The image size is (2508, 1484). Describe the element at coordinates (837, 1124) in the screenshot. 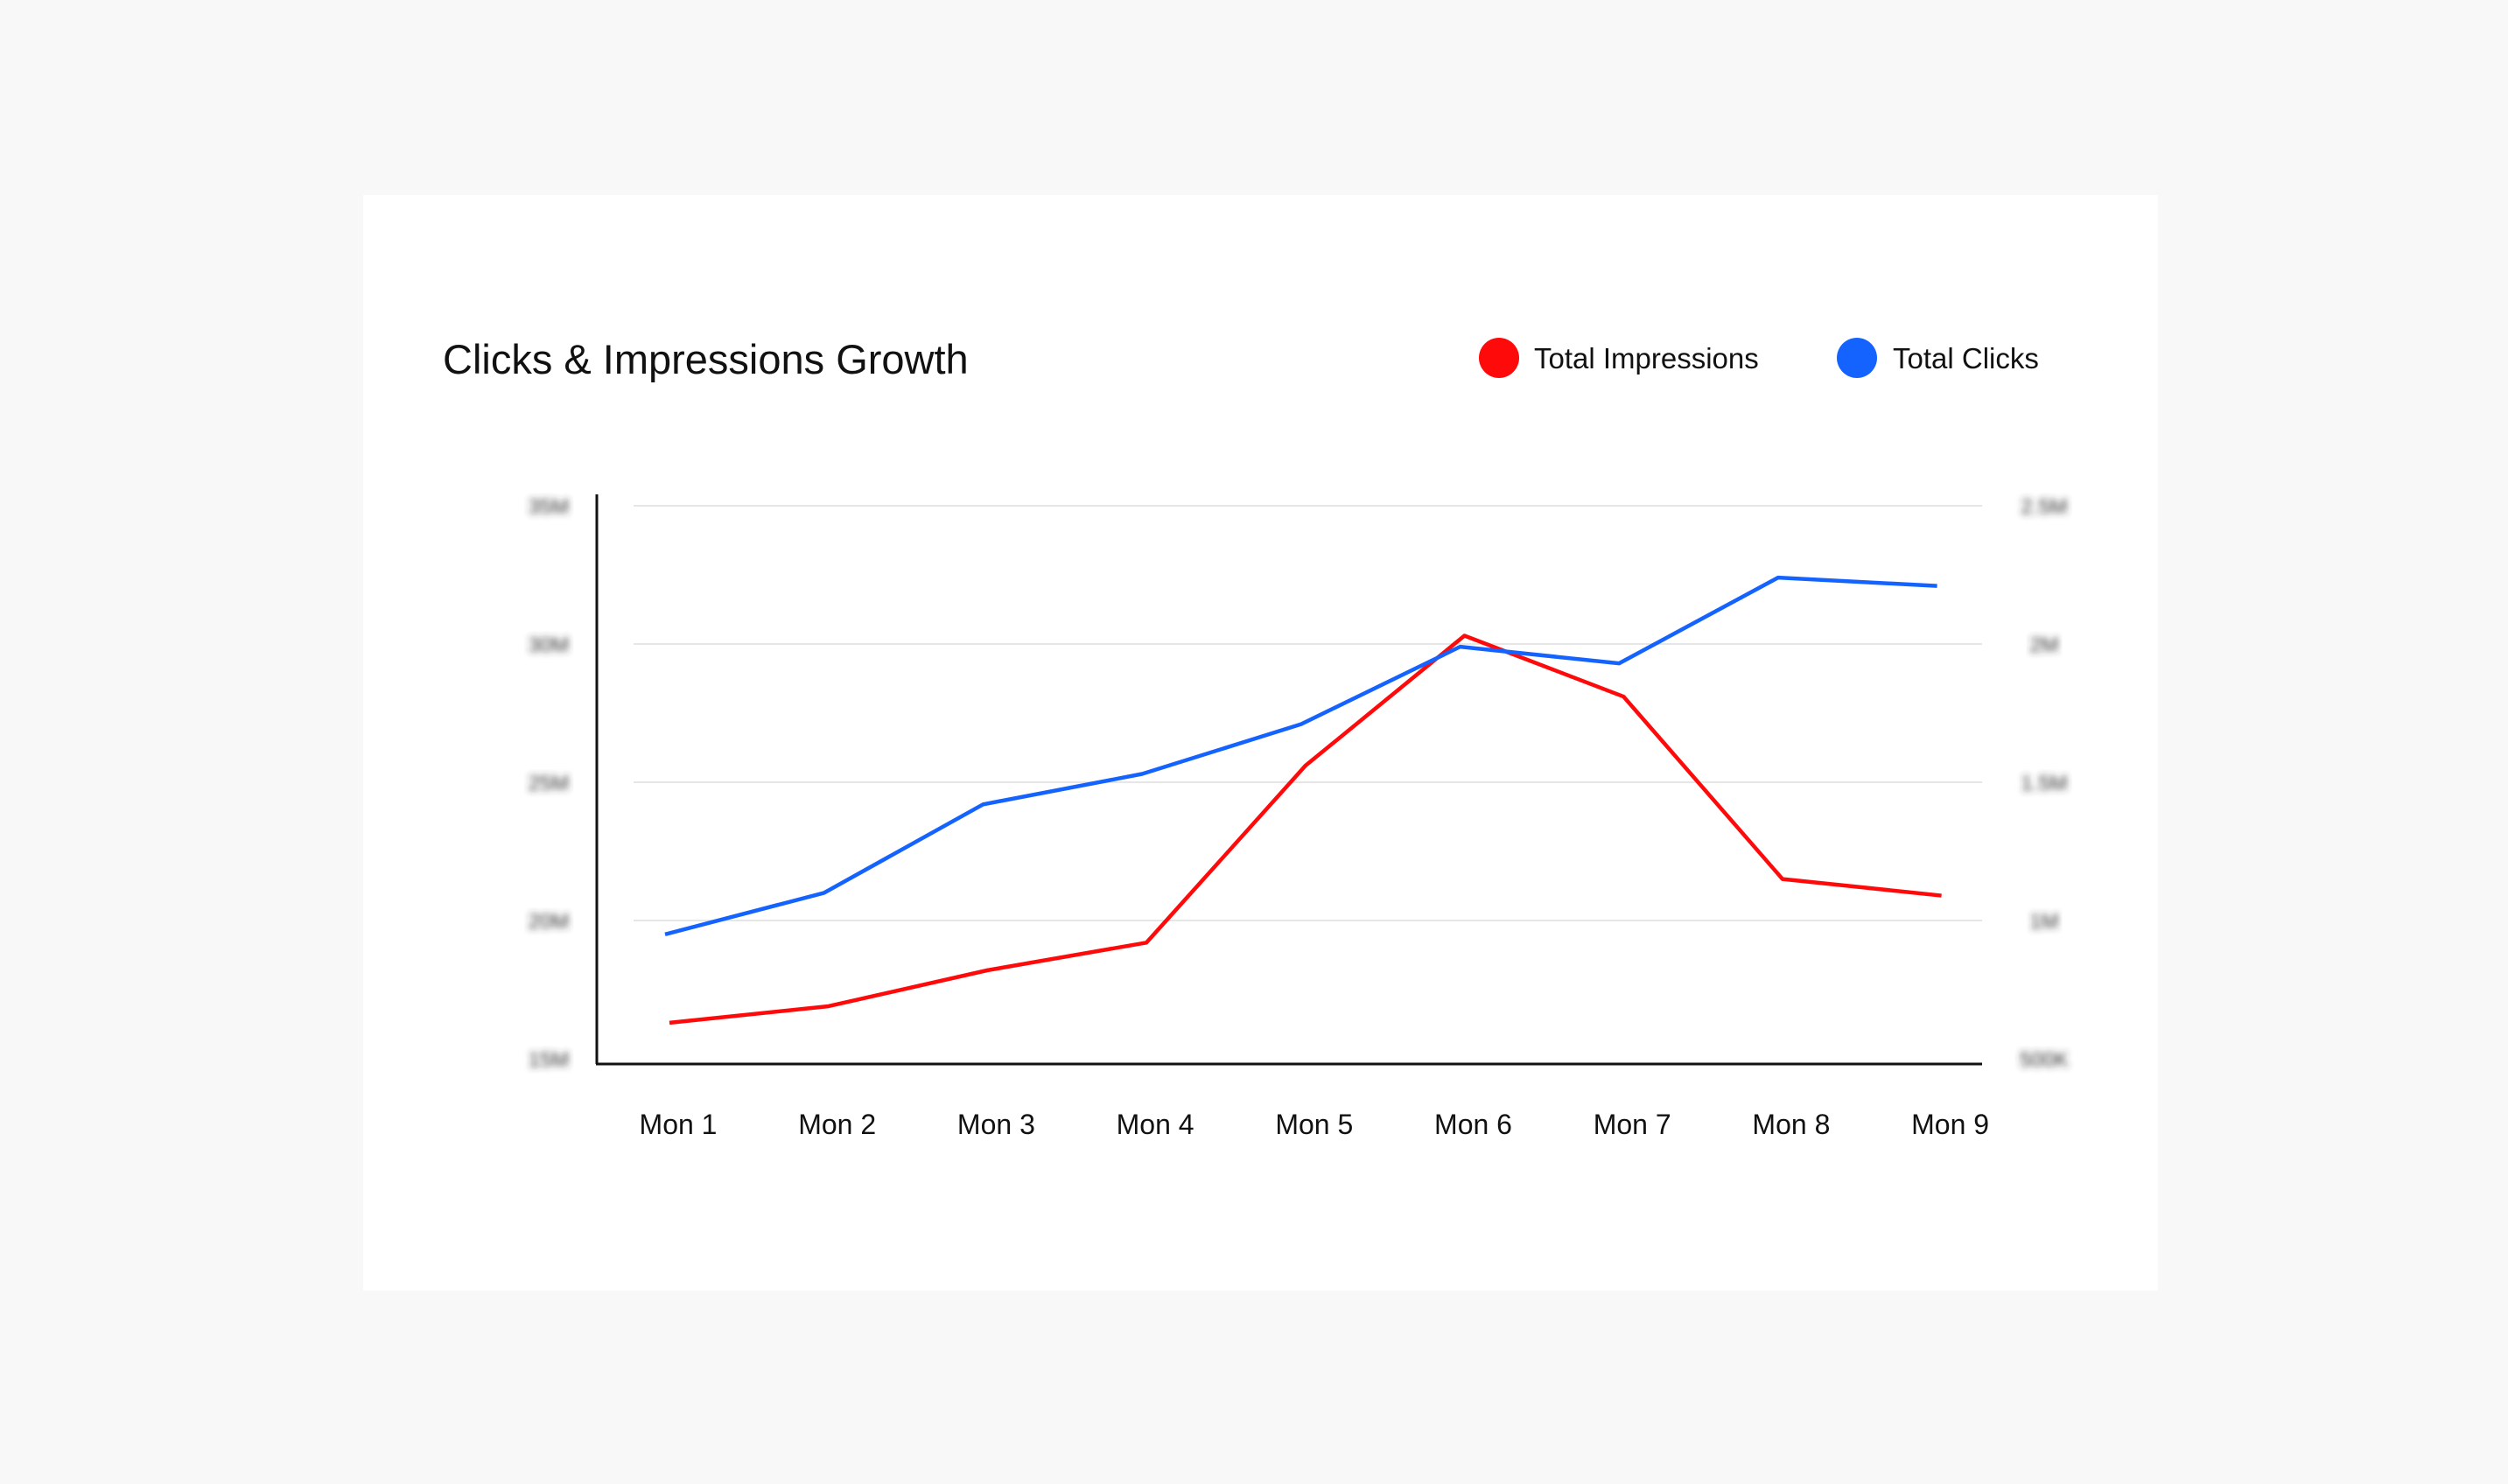

I see `x-tick-label: Mon 2` at that location.